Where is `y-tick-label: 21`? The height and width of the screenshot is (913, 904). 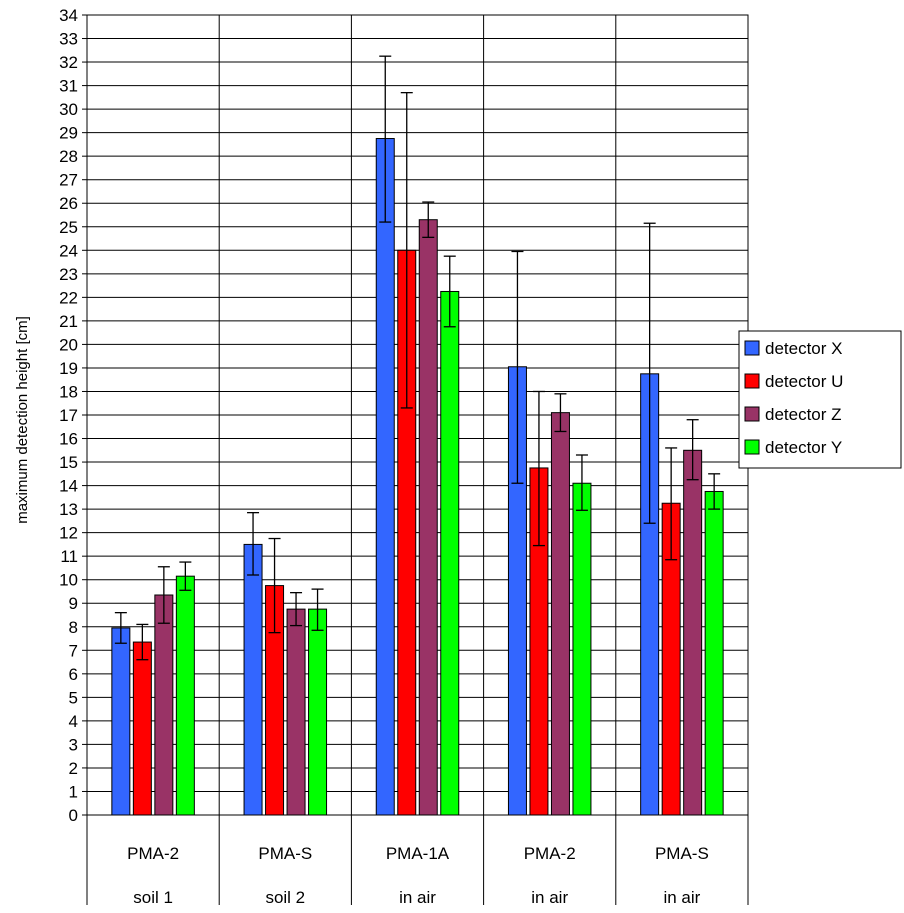
y-tick-label: 21 is located at coordinates (68, 321).